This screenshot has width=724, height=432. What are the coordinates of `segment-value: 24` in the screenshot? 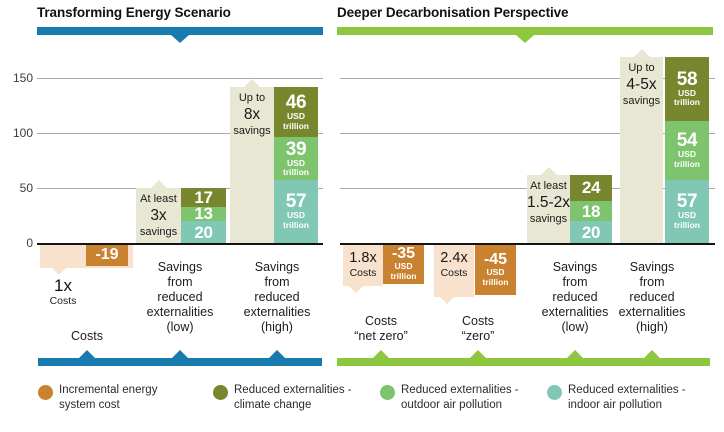 It's located at (591, 188).